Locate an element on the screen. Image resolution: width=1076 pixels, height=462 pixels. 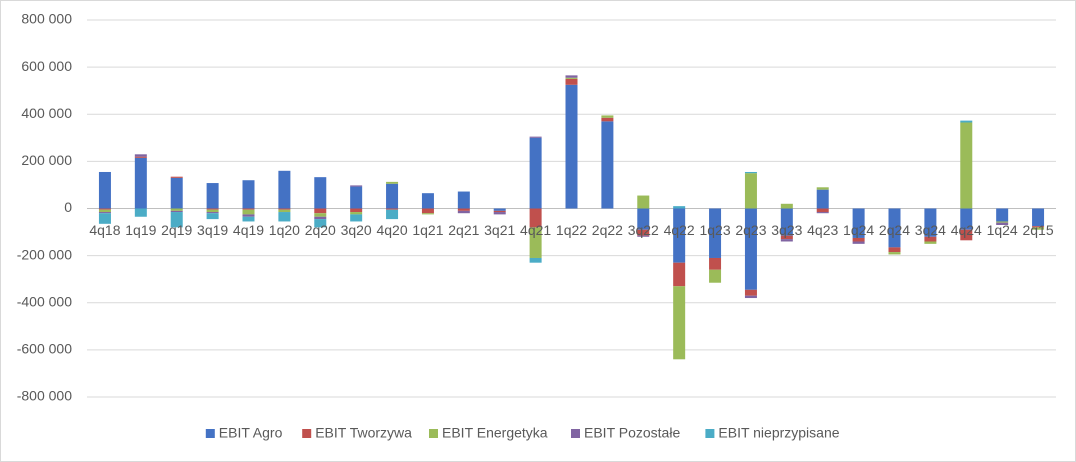
x-tick-label: 4q23 is located at coordinates (822, 230).